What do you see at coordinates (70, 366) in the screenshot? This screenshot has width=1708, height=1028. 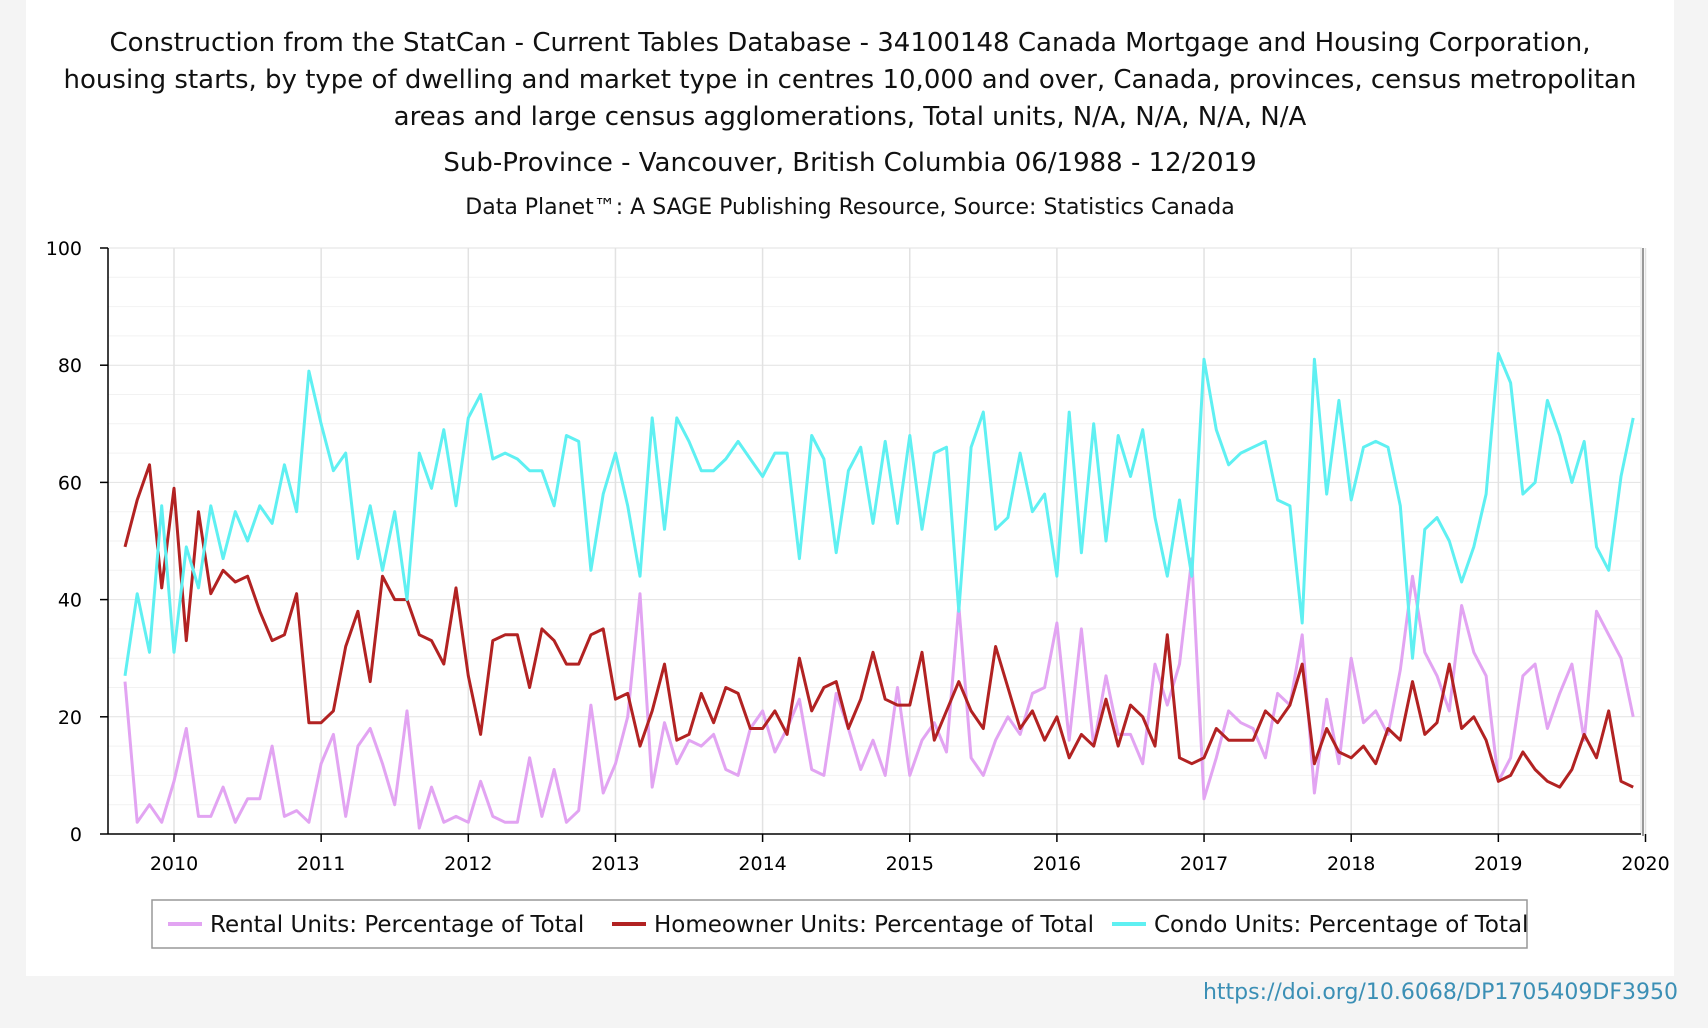 I see `y-tick-label: 80` at bounding box center [70, 366].